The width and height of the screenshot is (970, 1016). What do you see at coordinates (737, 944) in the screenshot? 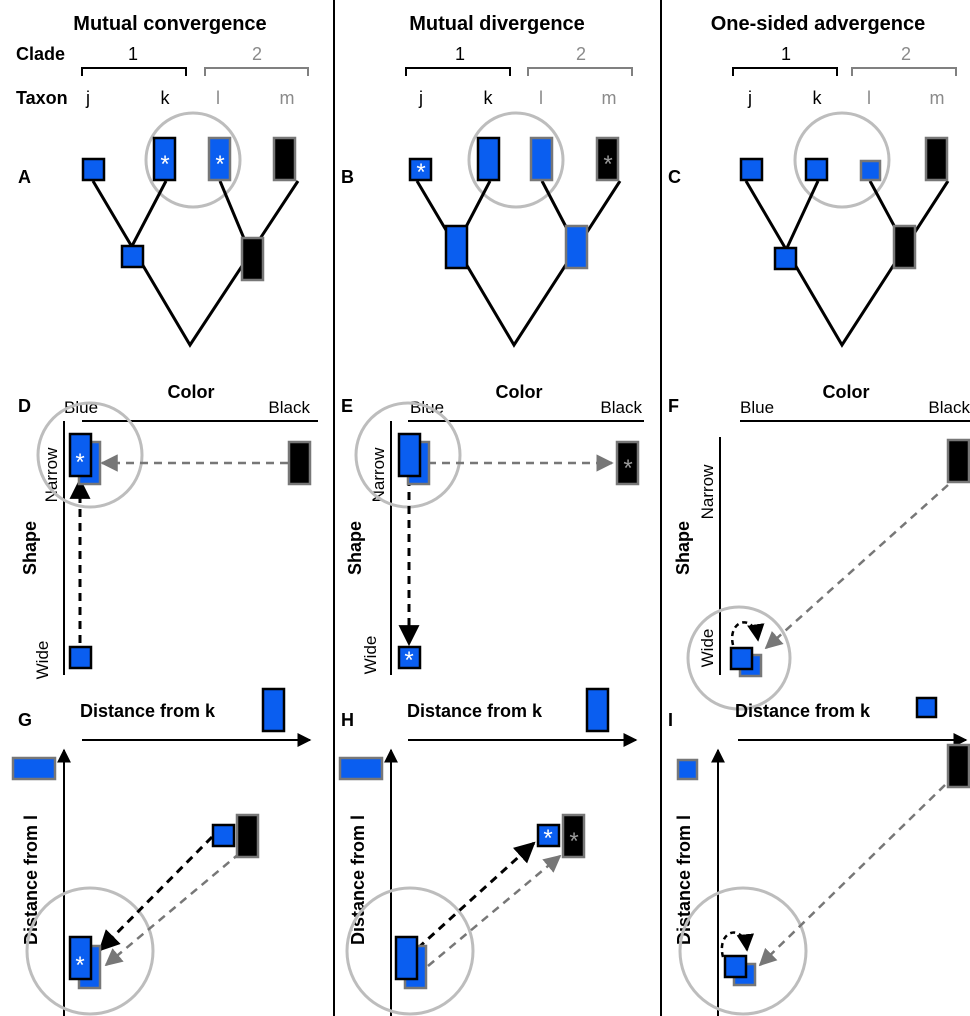
I see `arrow-k-stasis` at bounding box center [737, 944].